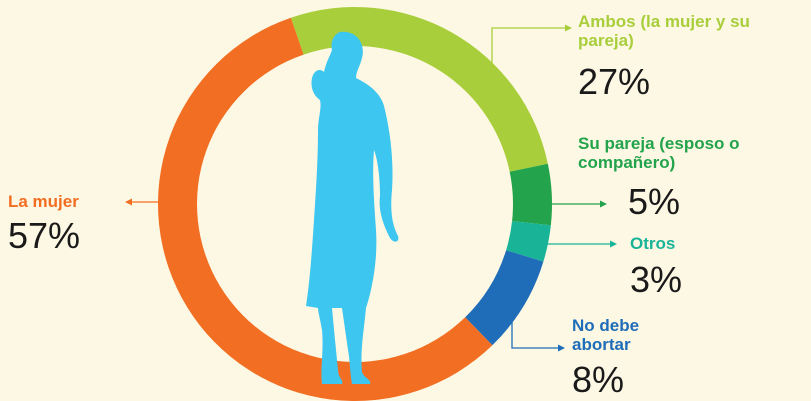 Image resolution: width=811 pixels, height=401 pixels. I want to click on value-label: 3%, so click(656, 279).